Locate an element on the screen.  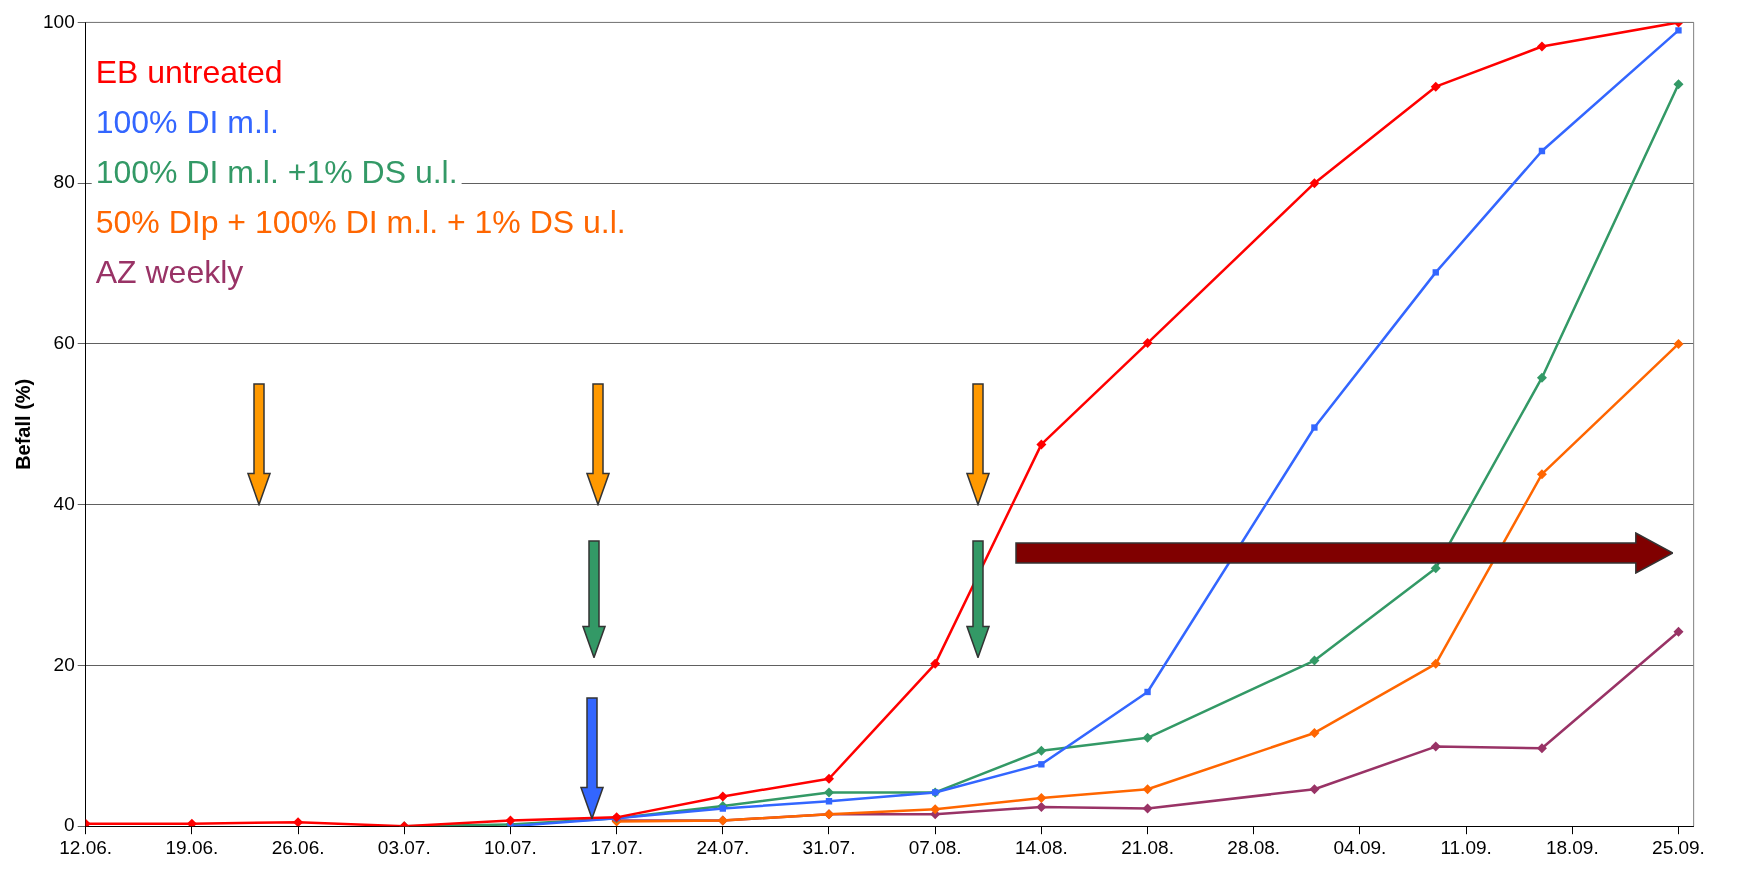
text: AZ weekly is located at coordinates (169, 272).